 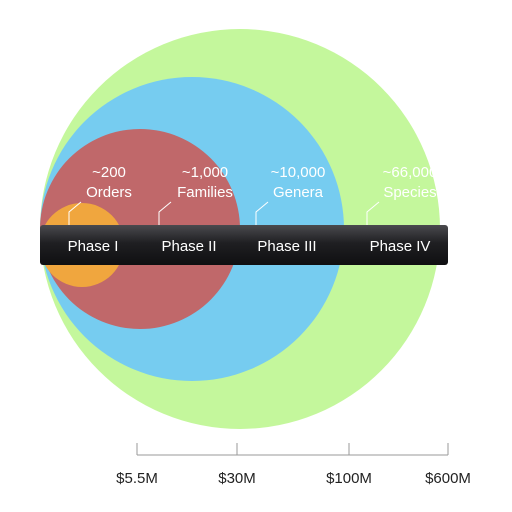 What do you see at coordinates (93, 246) in the screenshot?
I see `phase-label-1: Phase I` at bounding box center [93, 246].